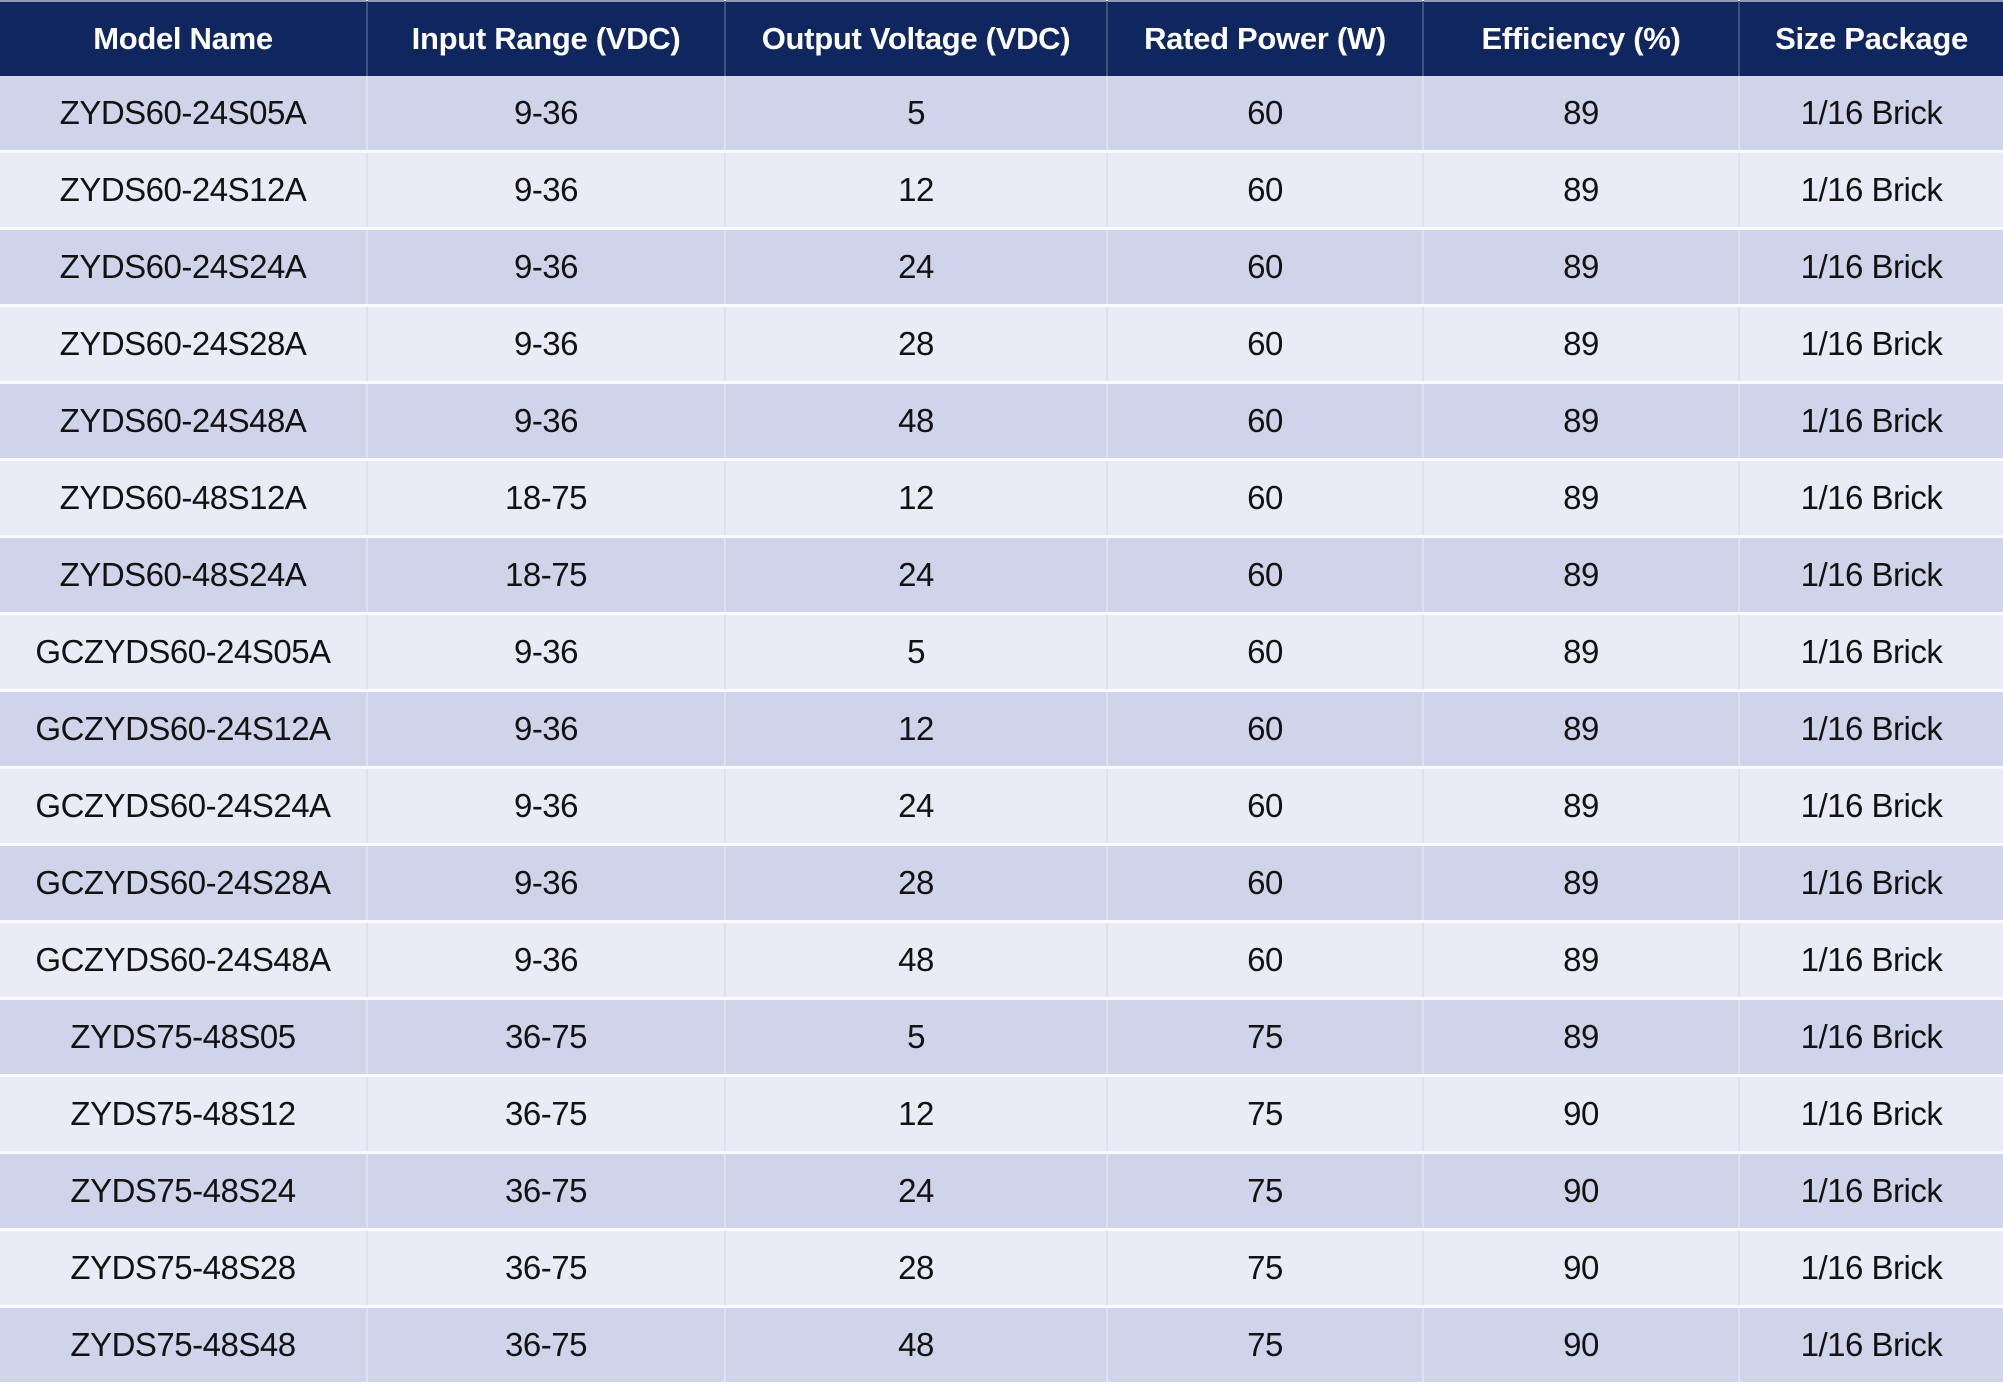  I want to click on cell-model-name: GCZYDS60-24S24A, so click(183, 805).